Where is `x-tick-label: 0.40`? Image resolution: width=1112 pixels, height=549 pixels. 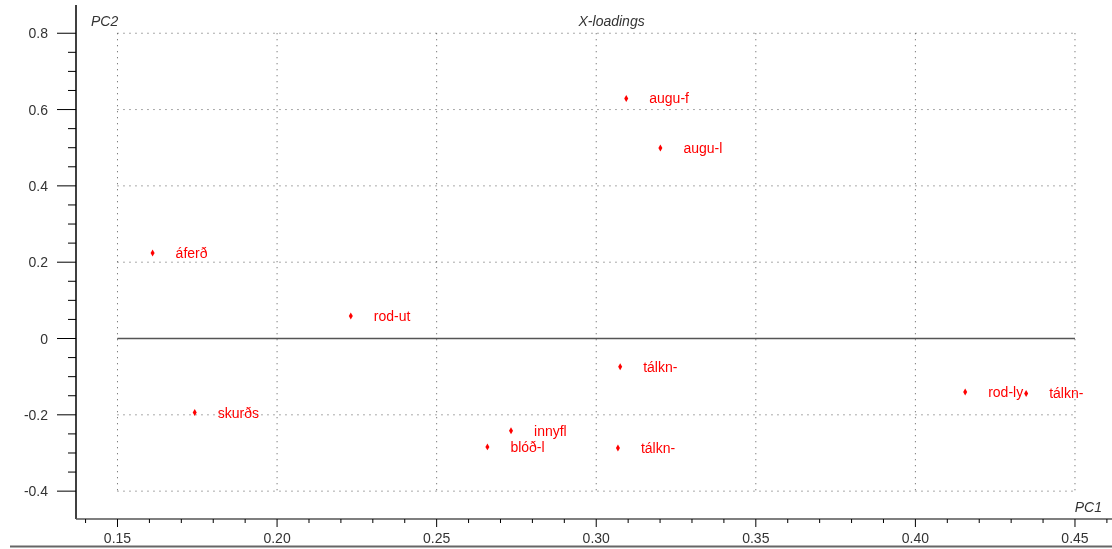
x-tick-label: 0.40 is located at coordinates (915, 538).